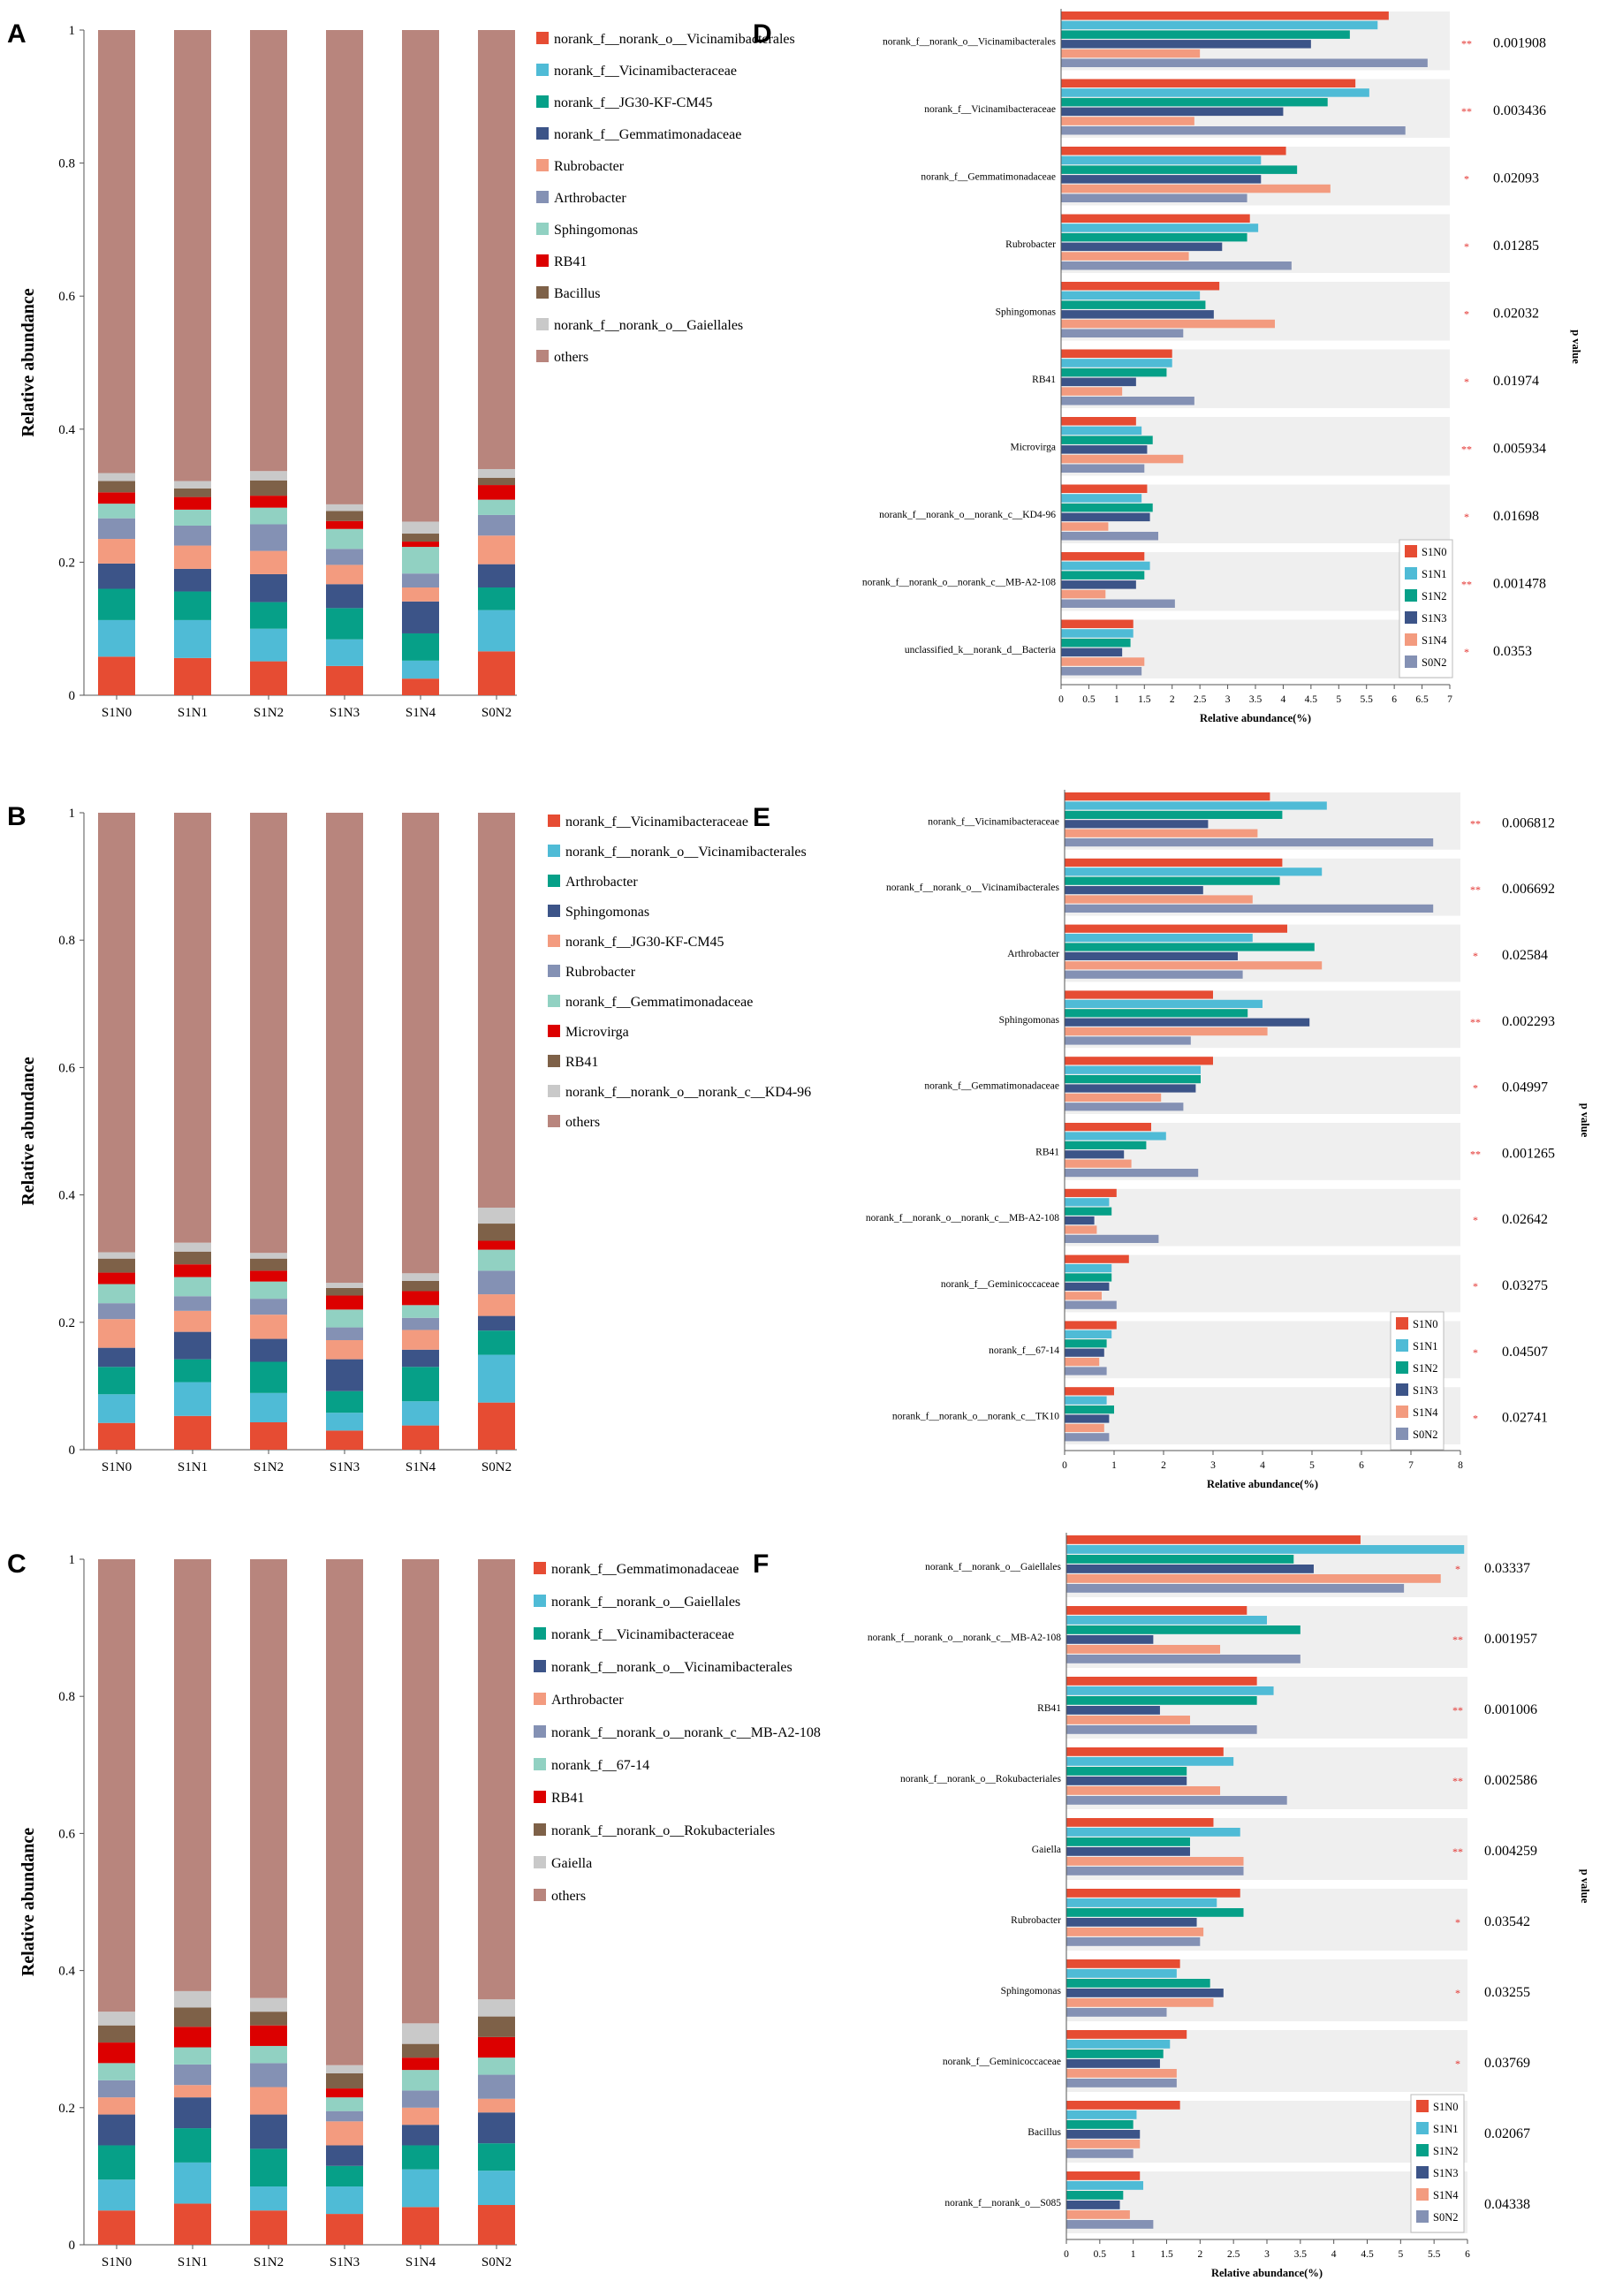 The width and height of the screenshot is (1600, 2296). What do you see at coordinates (421, 2262) in the screenshot?
I see `x-tick-label: S1N4` at bounding box center [421, 2262].